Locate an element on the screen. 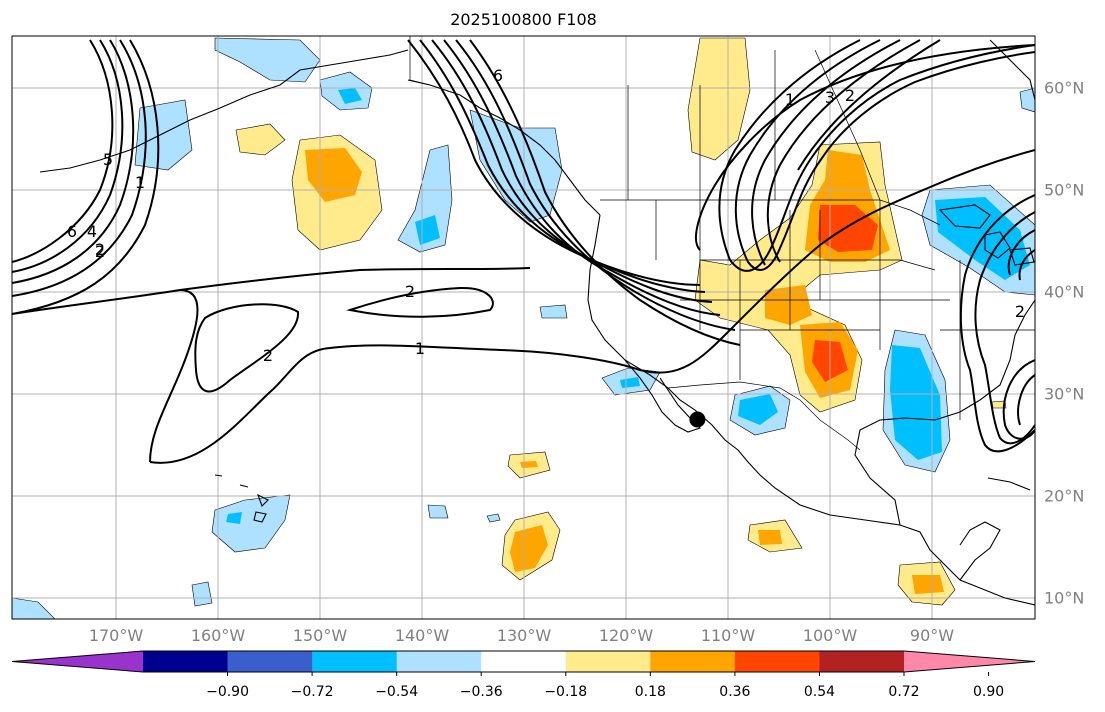  latitude-label: 60°N is located at coordinates (1064, 88).